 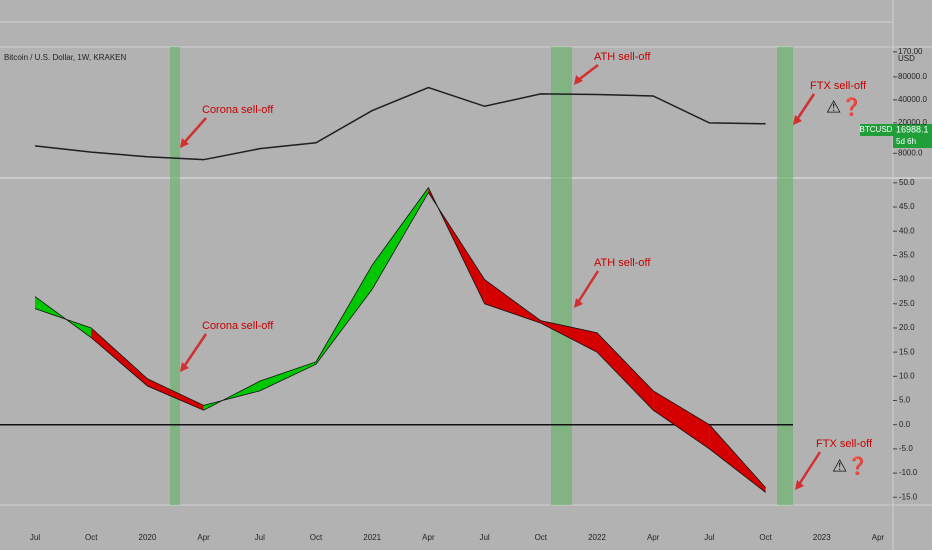 I want to click on y-tick-label: -5.0, so click(x=906, y=448).